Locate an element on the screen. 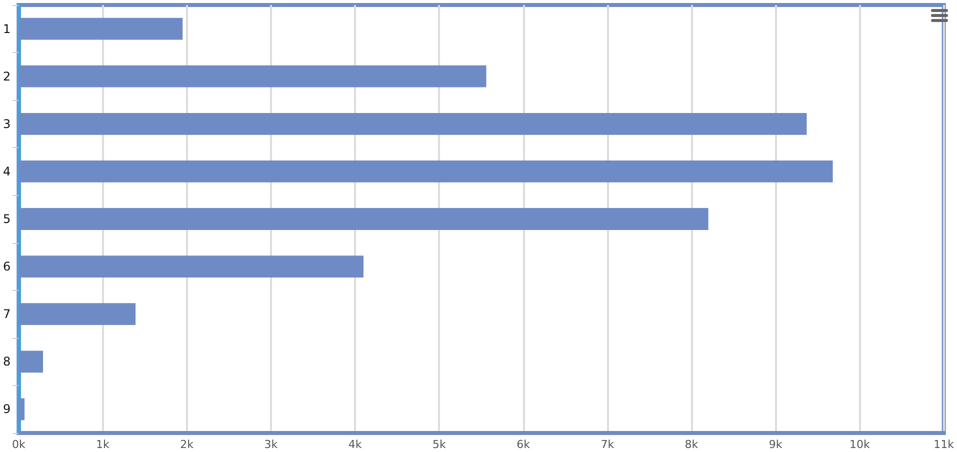  y-tick-label: 1 is located at coordinates (6, 29).